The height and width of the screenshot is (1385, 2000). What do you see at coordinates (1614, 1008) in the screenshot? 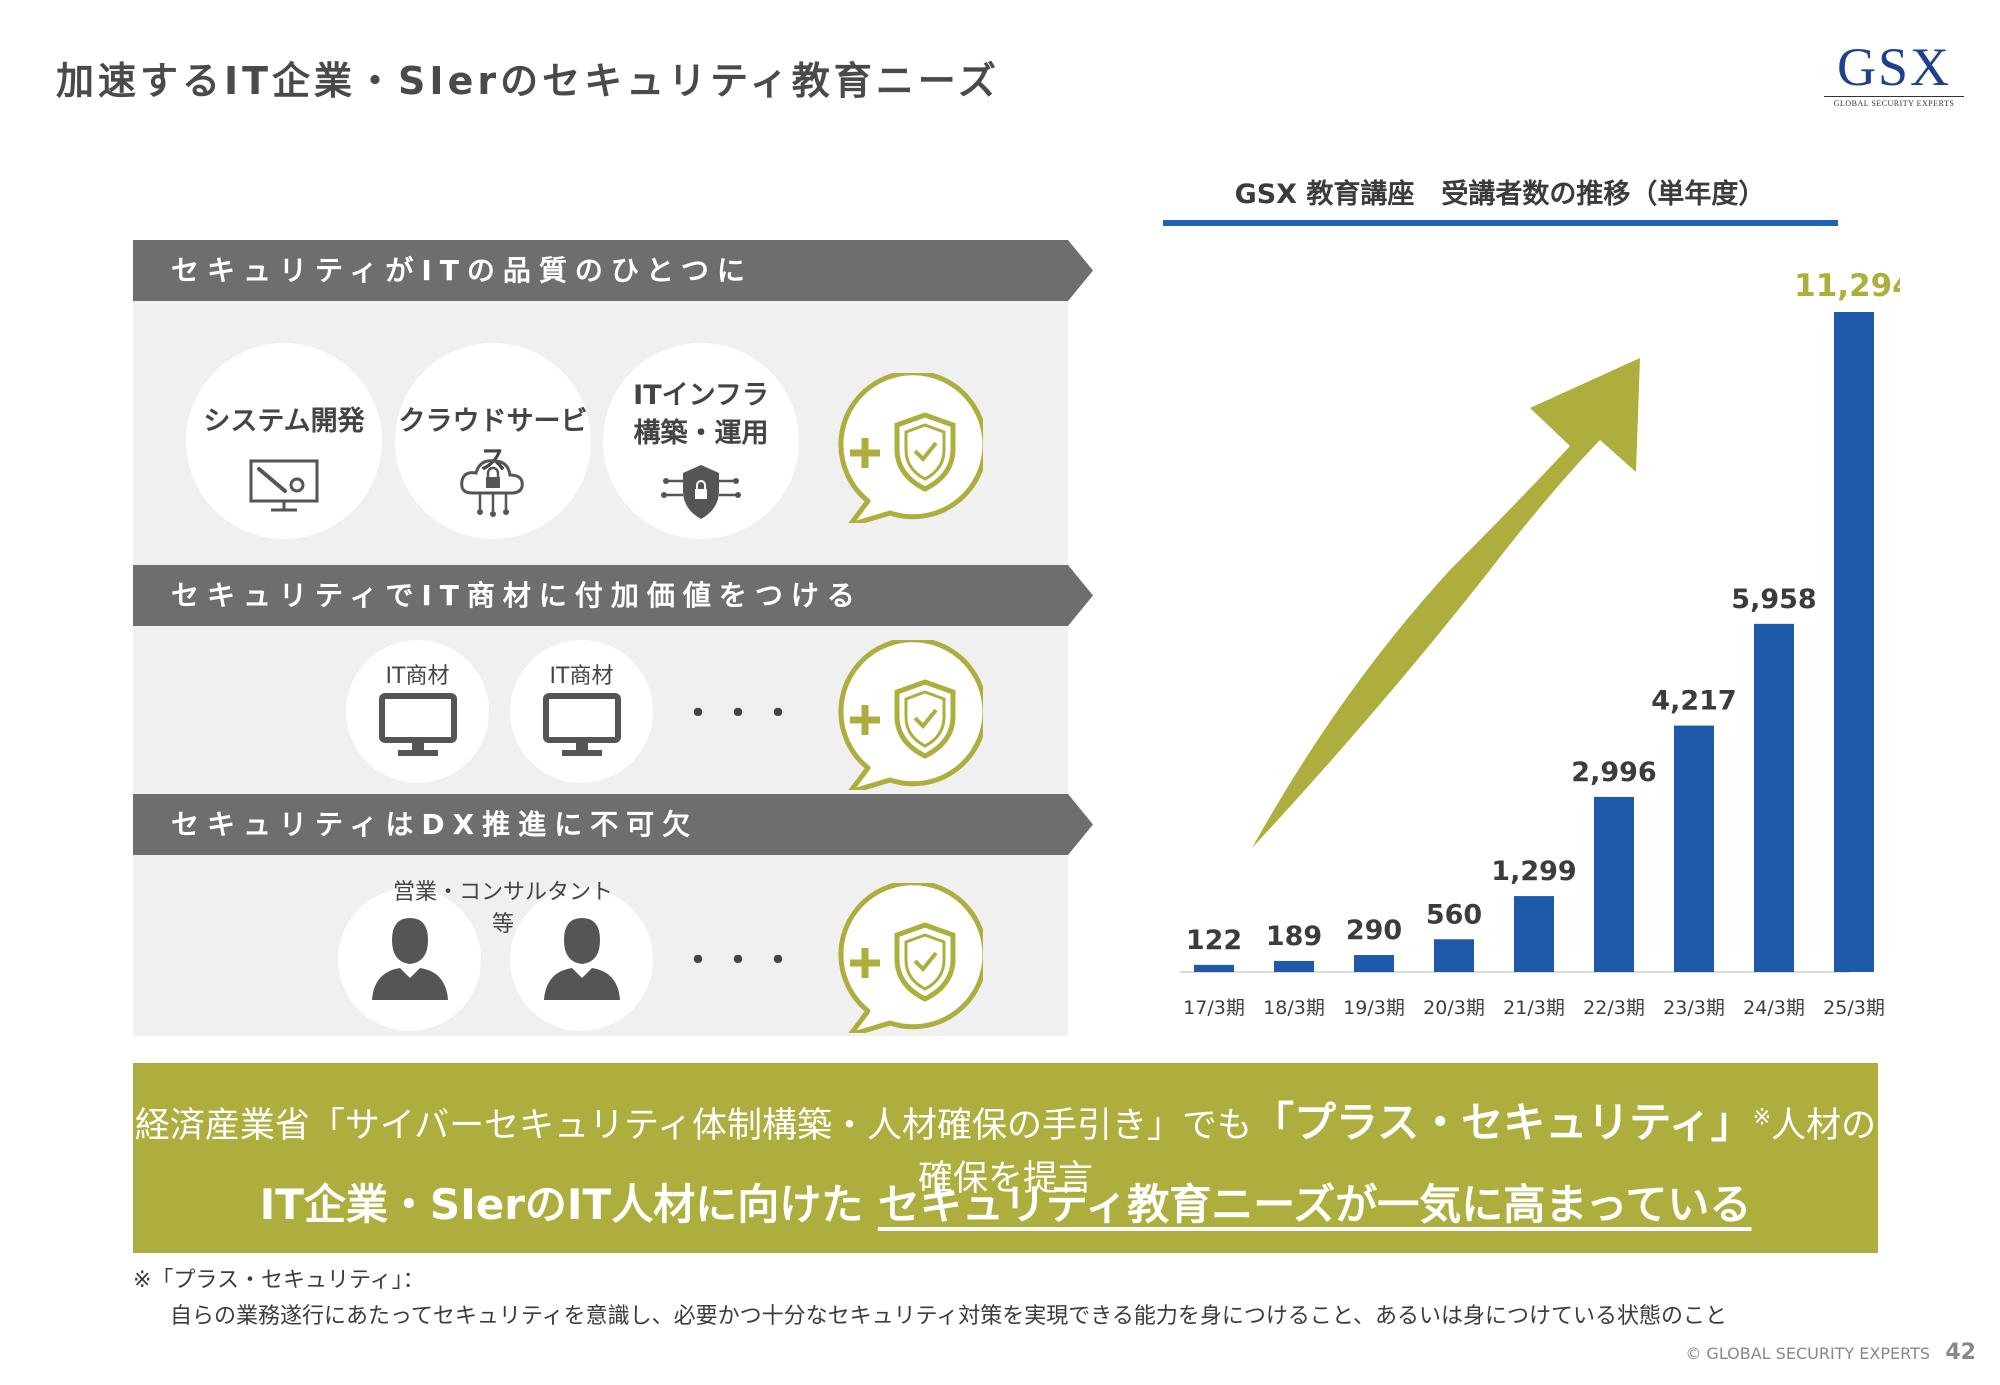
I see `tick-label-22/3期: 22/3期` at bounding box center [1614, 1008].